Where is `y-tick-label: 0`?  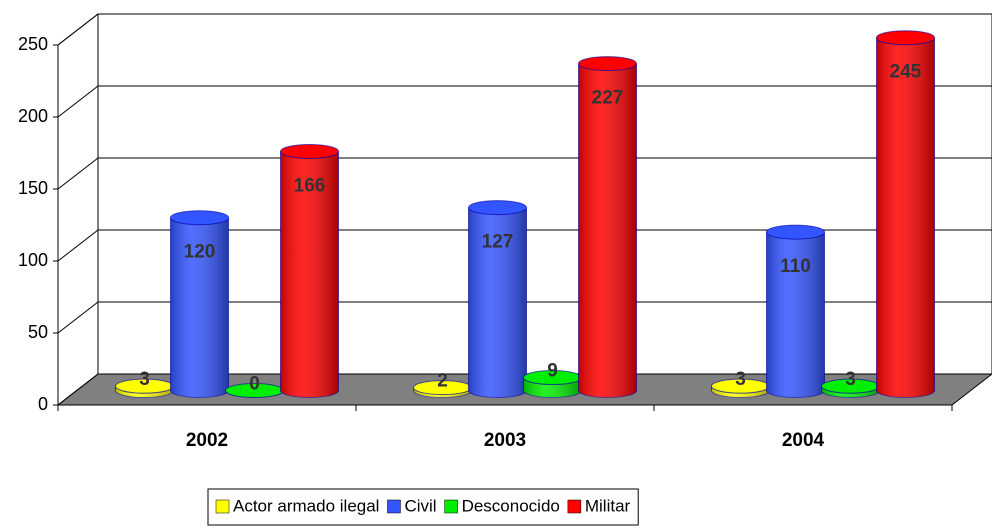
y-tick-label: 0 is located at coordinates (43, 404).